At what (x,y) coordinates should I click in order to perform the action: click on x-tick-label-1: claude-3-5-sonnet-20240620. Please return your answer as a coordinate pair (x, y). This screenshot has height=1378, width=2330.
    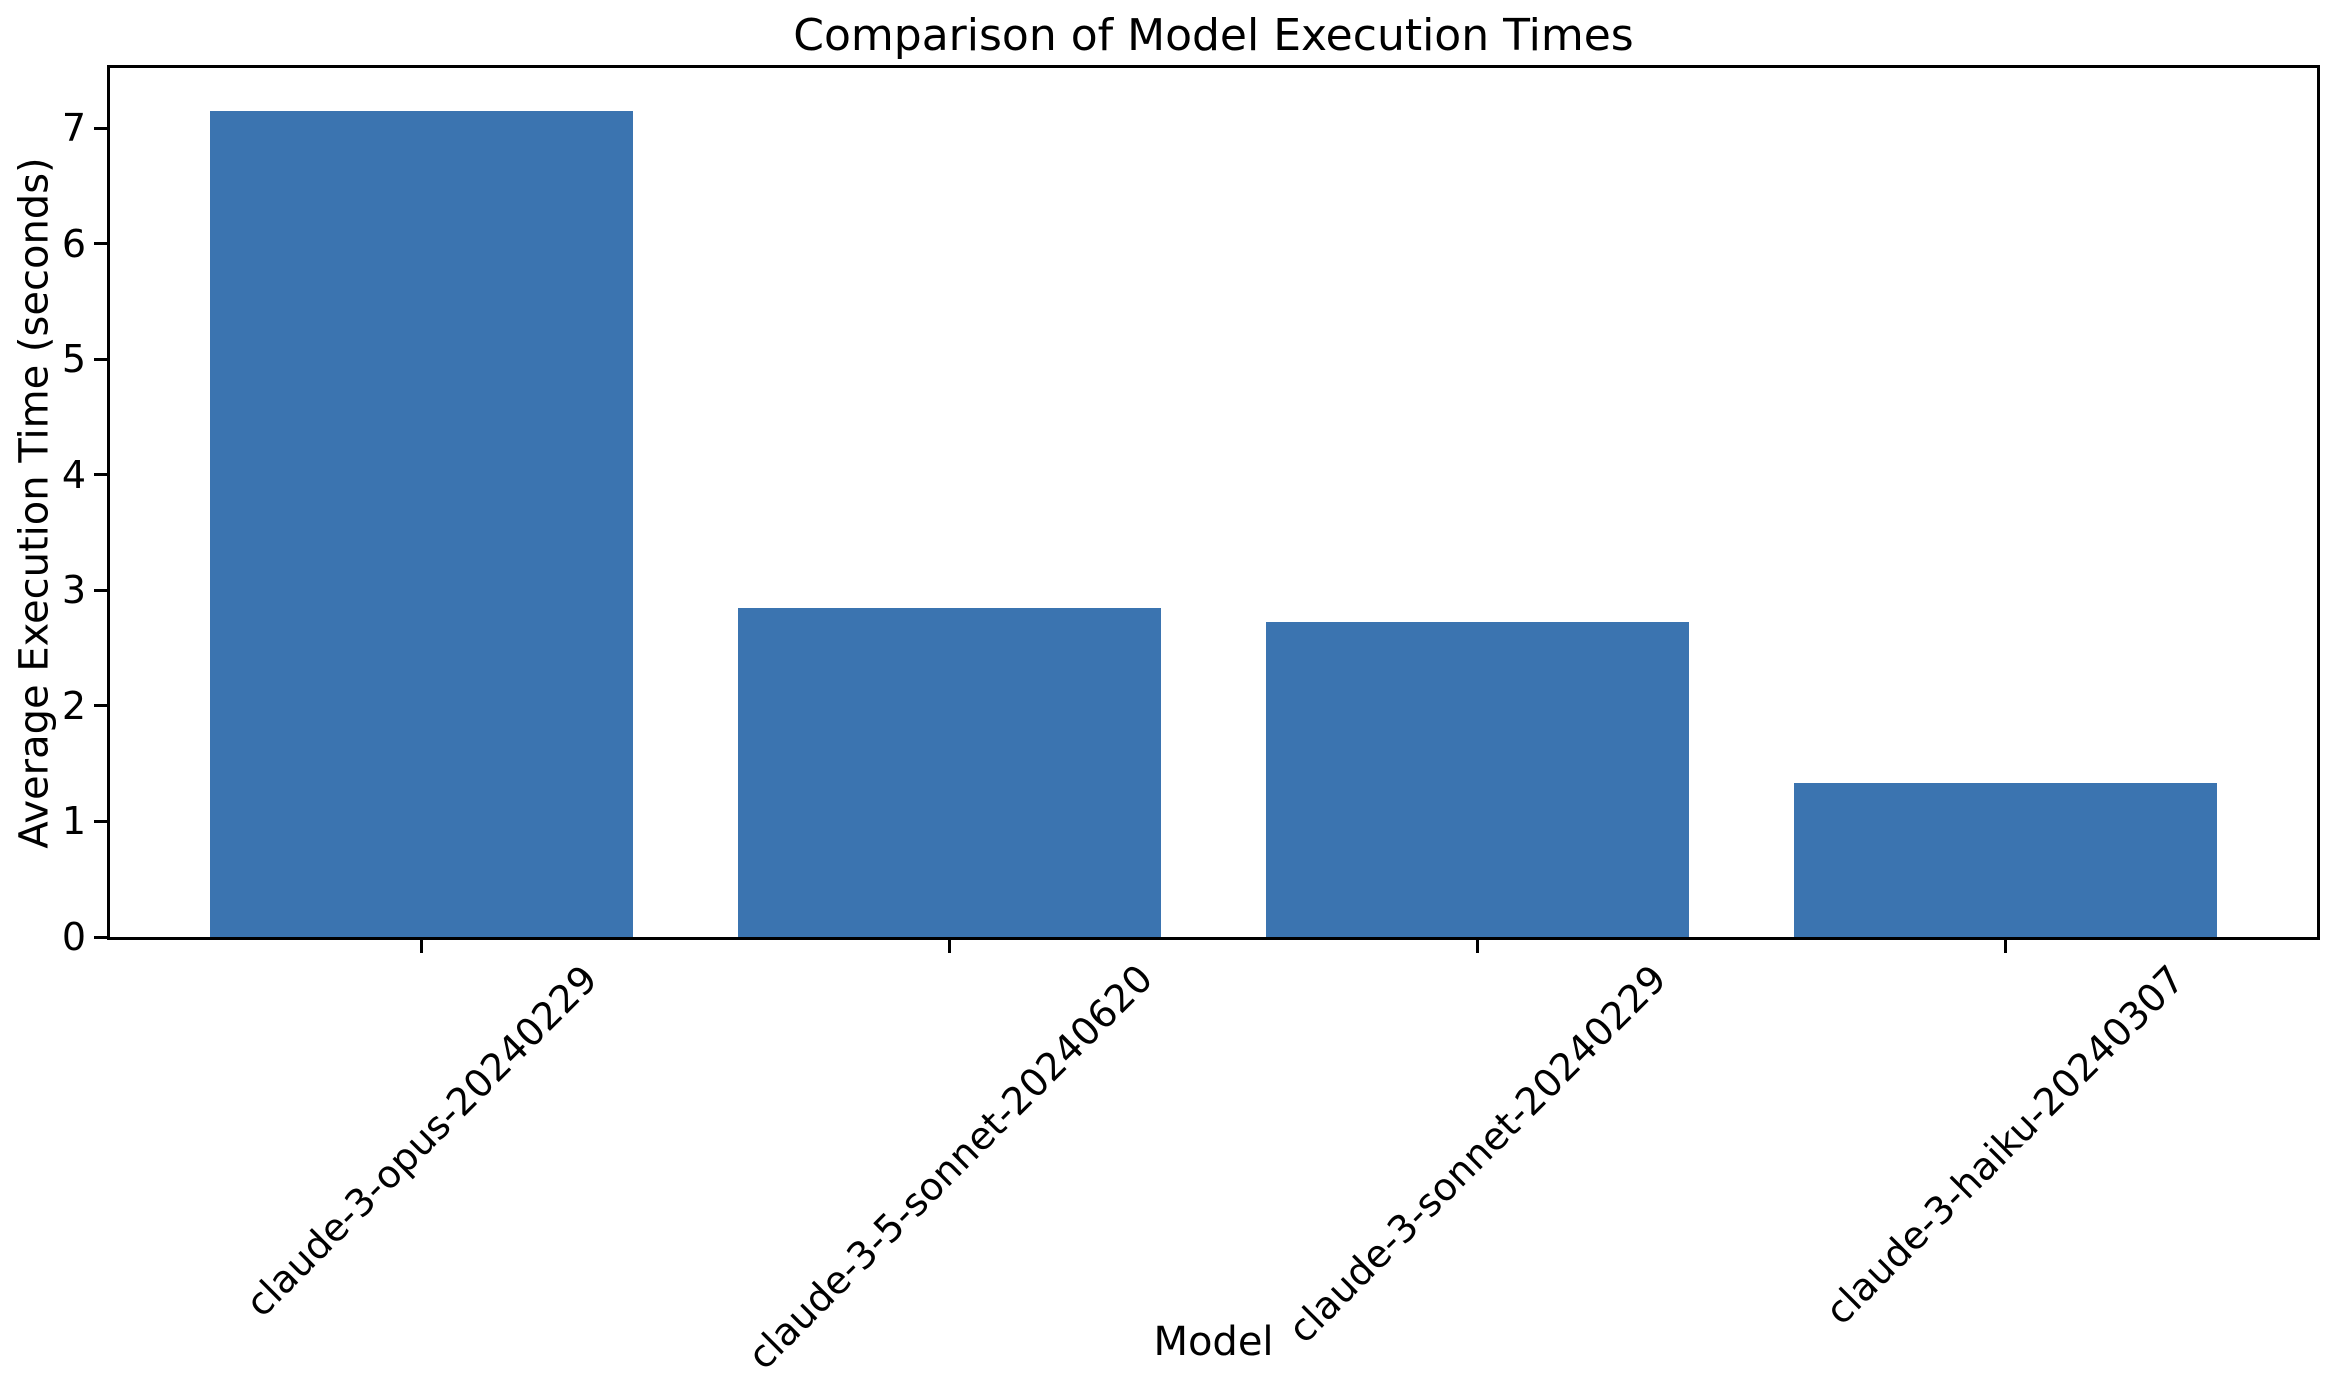
    Looking at the image, I should click on (949, 1167).